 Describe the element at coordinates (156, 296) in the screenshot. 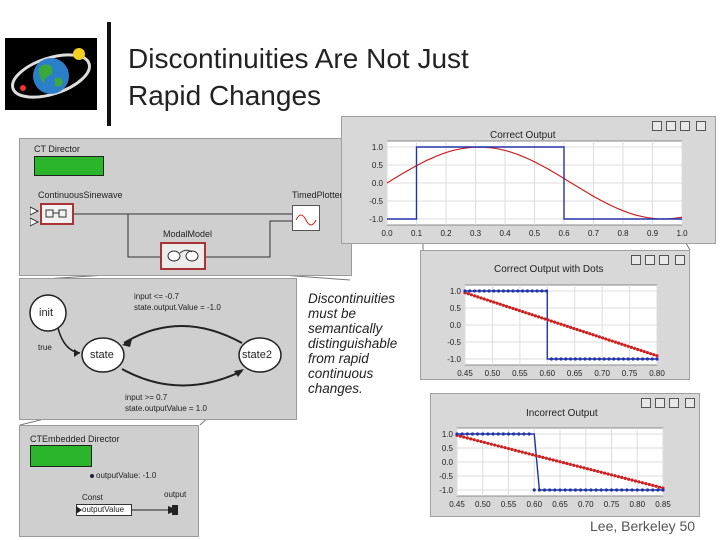

I see `fsm-guard1: input <= -0.7` at that location.